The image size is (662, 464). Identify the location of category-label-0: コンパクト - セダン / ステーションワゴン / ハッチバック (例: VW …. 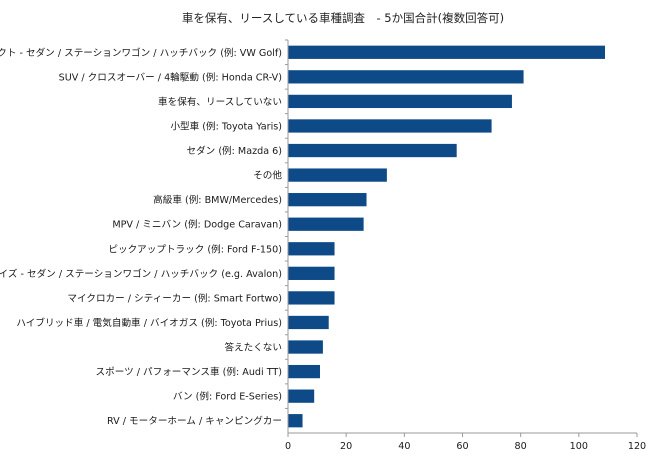
(141, 53).